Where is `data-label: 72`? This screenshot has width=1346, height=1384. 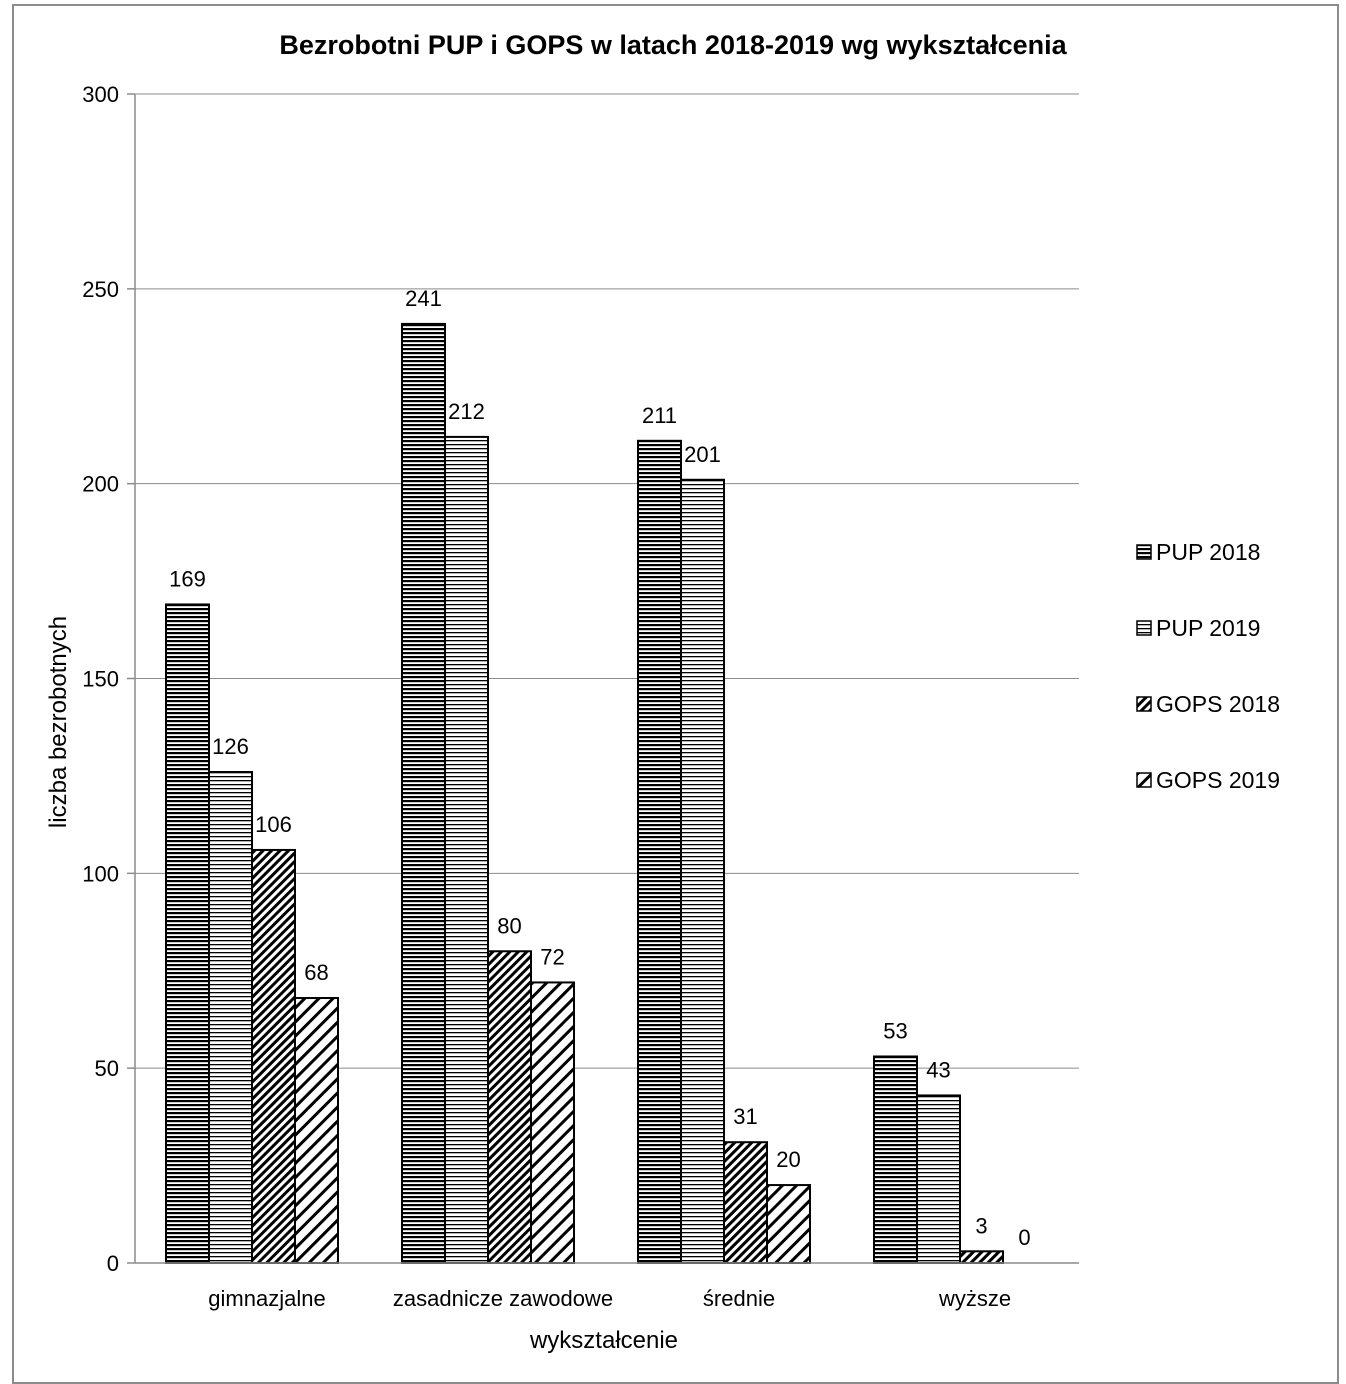 data-label: 72 is located at coordinates (552, 956).